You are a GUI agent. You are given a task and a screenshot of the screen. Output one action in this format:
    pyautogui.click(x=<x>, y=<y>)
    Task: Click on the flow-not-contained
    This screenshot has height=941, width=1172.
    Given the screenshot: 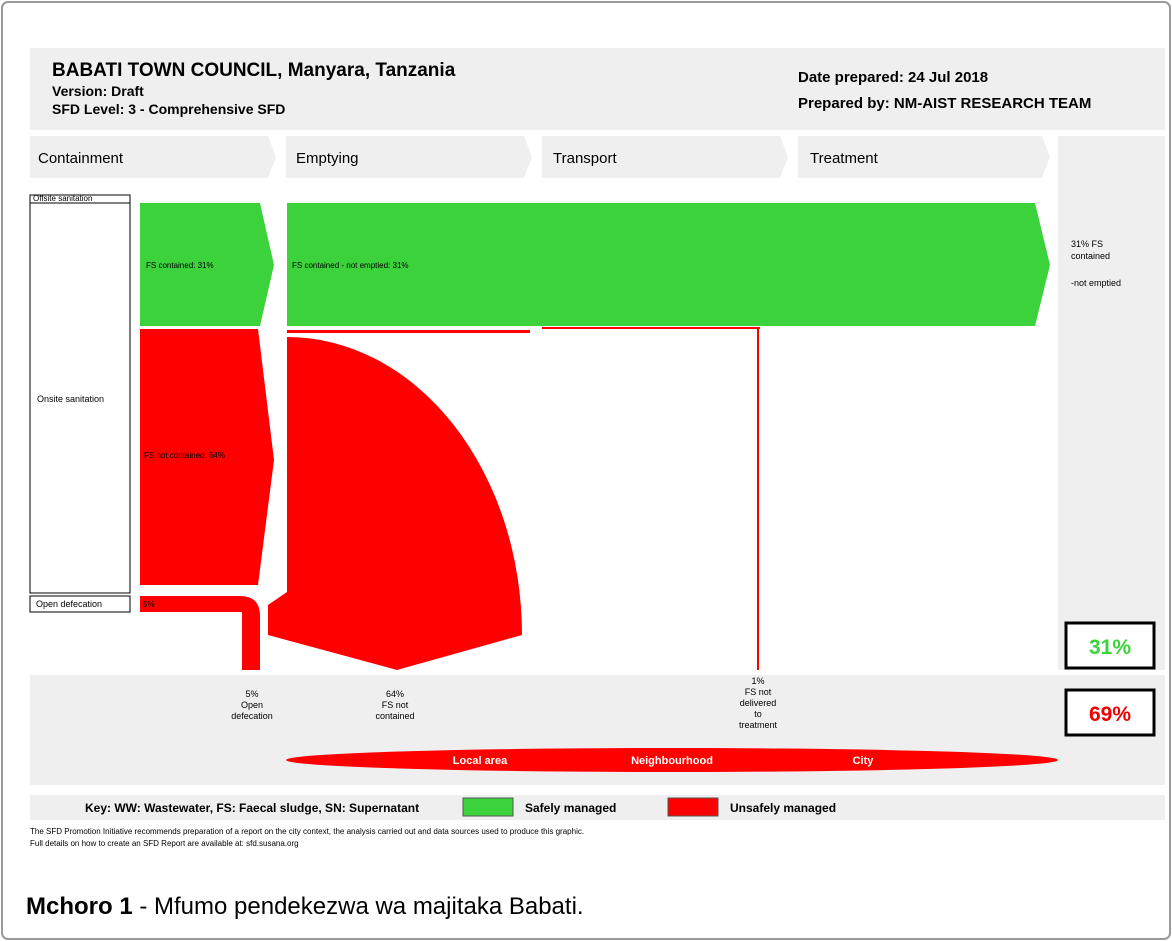 What is the action you would take?
    pyautogui.click(x=207, y=457)
    